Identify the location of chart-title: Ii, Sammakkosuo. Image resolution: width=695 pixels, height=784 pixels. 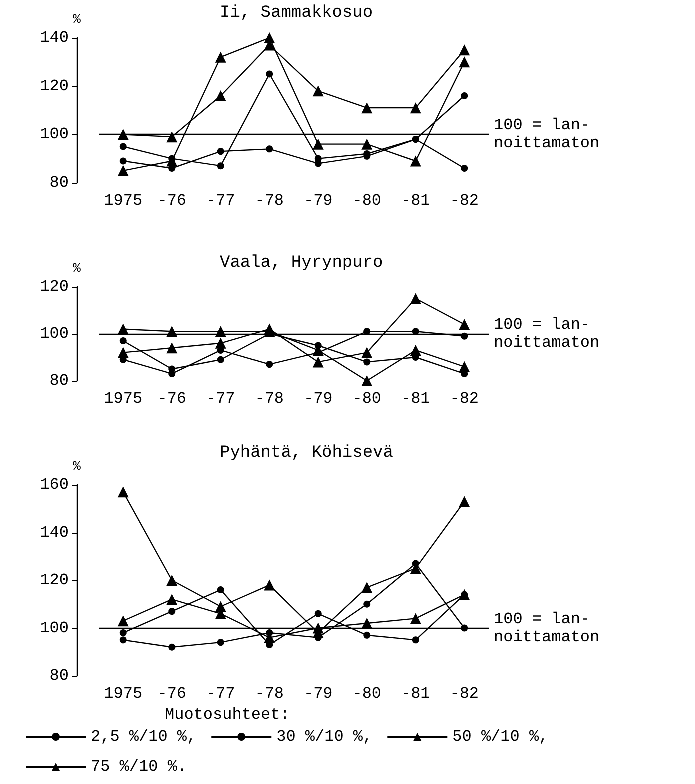
(297, 13).